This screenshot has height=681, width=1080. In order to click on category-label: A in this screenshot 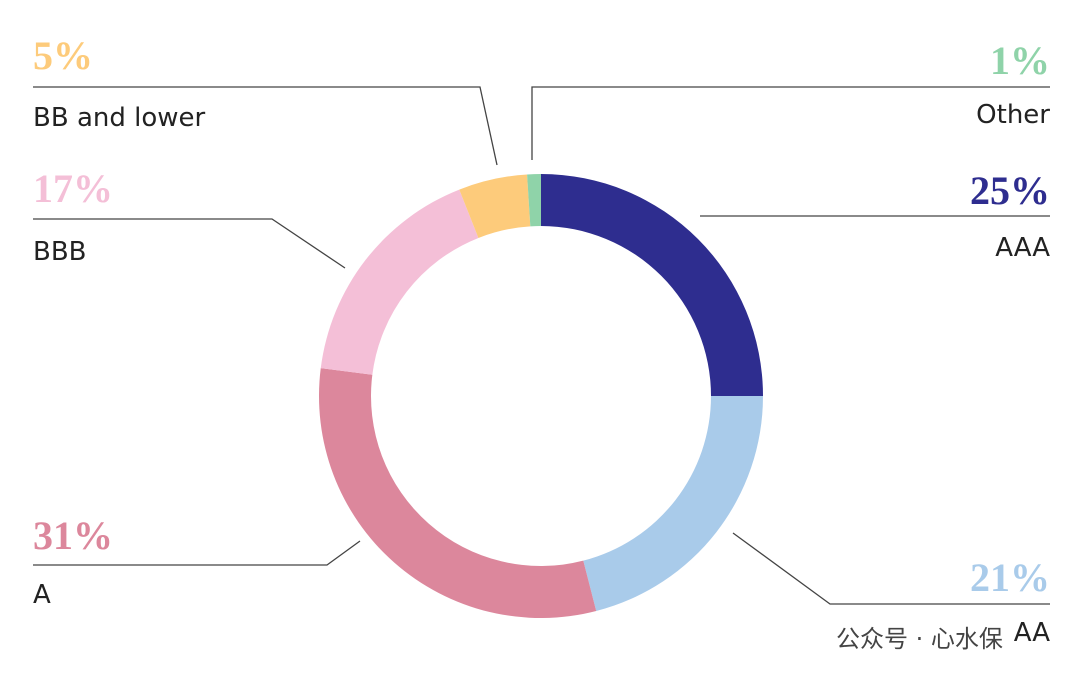, I will do `click(42, 595)`.